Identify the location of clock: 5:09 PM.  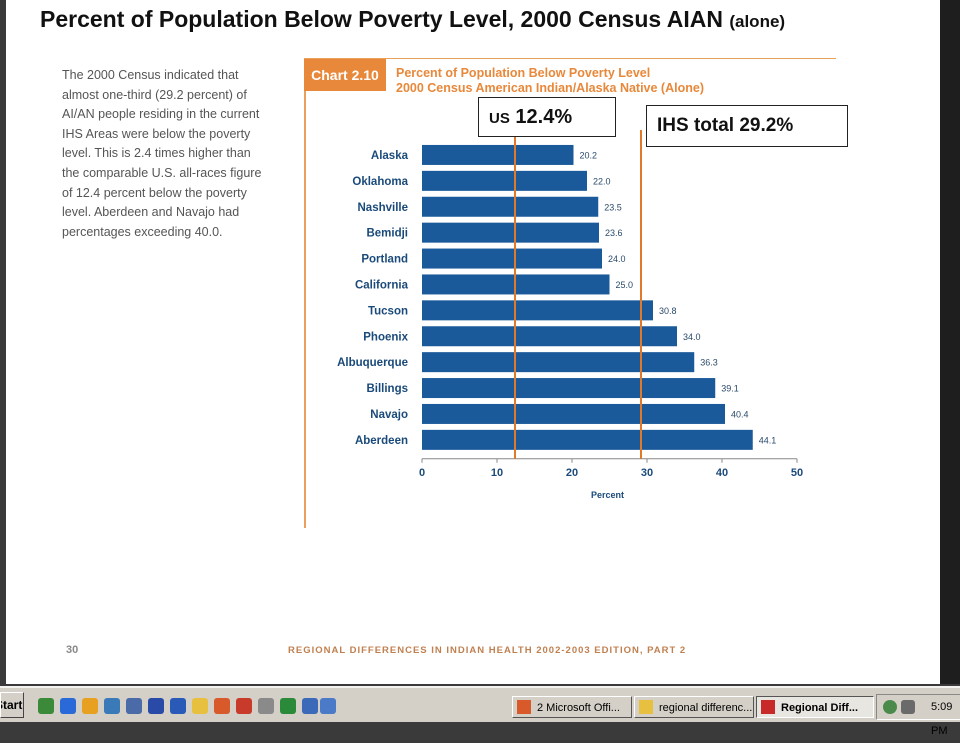
(942, 719).